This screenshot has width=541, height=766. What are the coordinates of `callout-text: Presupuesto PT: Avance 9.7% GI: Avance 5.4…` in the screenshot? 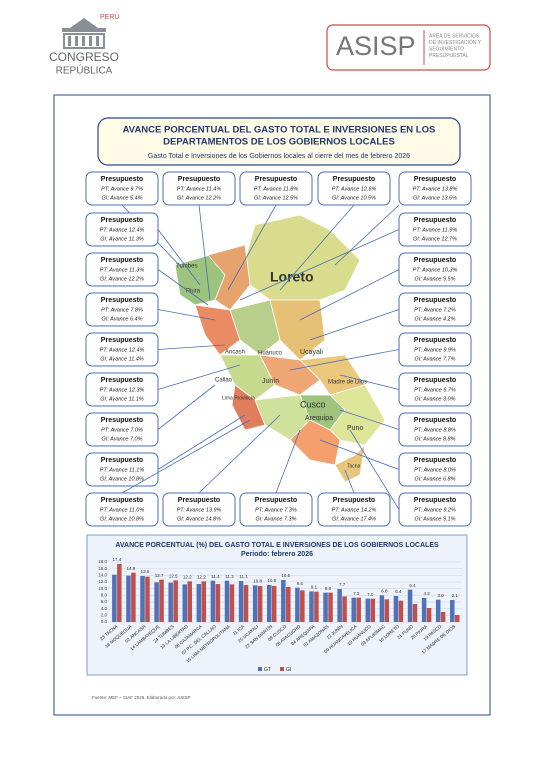 It's located at (122, 189).